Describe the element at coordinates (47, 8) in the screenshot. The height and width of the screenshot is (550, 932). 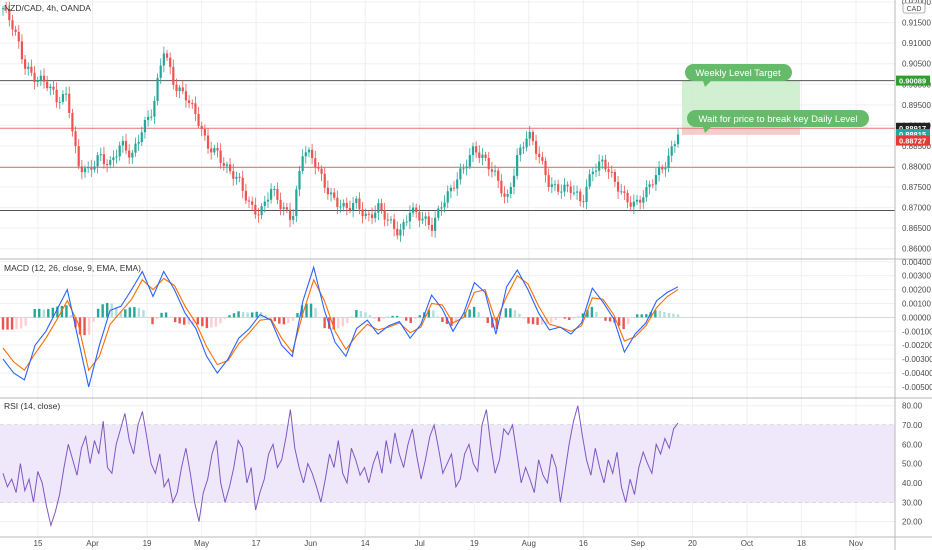
I see `chart-title: NZD/CAD, 4h, OANDA` at that location.